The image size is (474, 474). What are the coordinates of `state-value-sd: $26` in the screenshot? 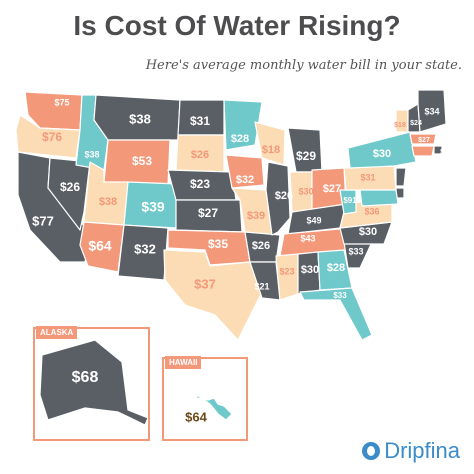 It's located at (200, 155).